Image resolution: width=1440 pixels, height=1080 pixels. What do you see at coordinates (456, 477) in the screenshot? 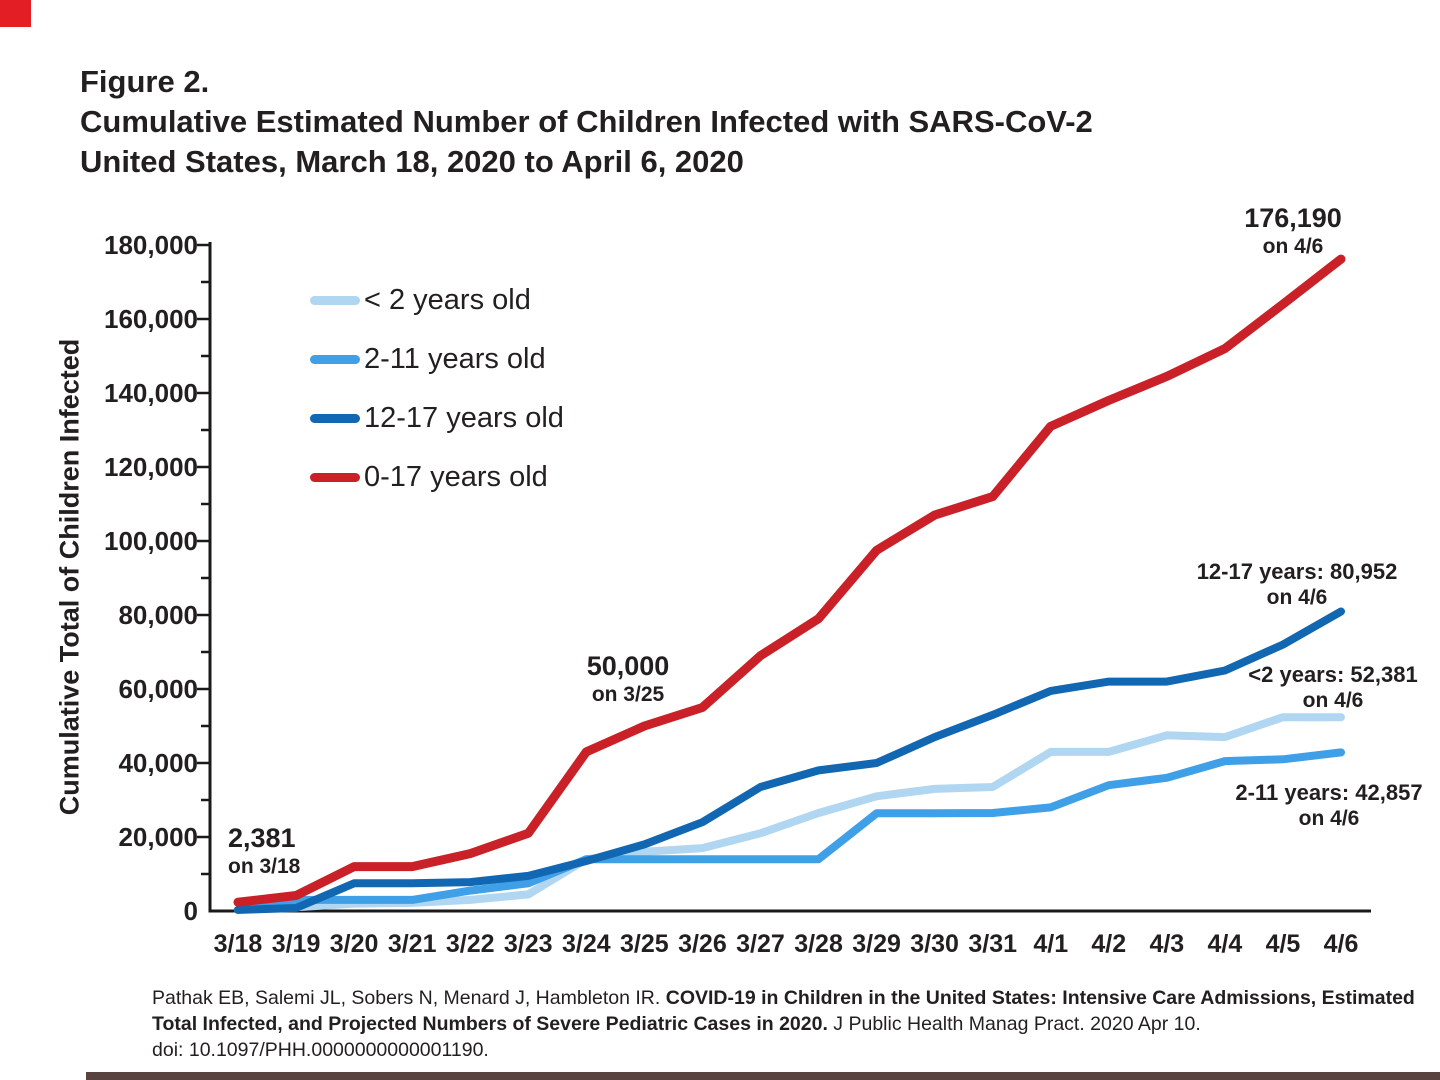
I see `legend-label: 0-17 years old` at bounding box center [456, 477].